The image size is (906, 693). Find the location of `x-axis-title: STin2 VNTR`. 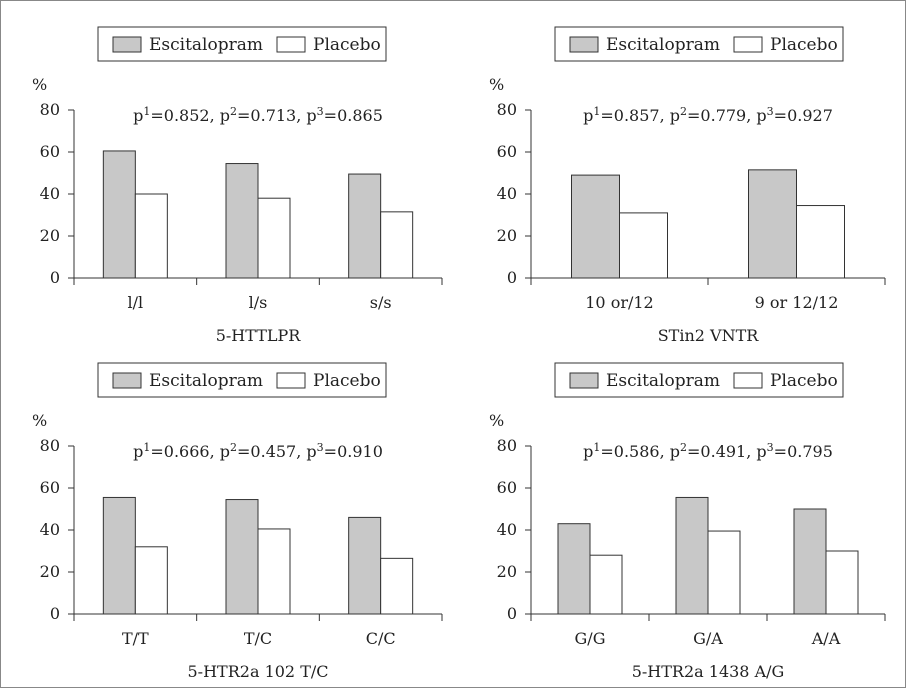

x-axis-title: STin2 VNTR is located at coordinates (709, 335).